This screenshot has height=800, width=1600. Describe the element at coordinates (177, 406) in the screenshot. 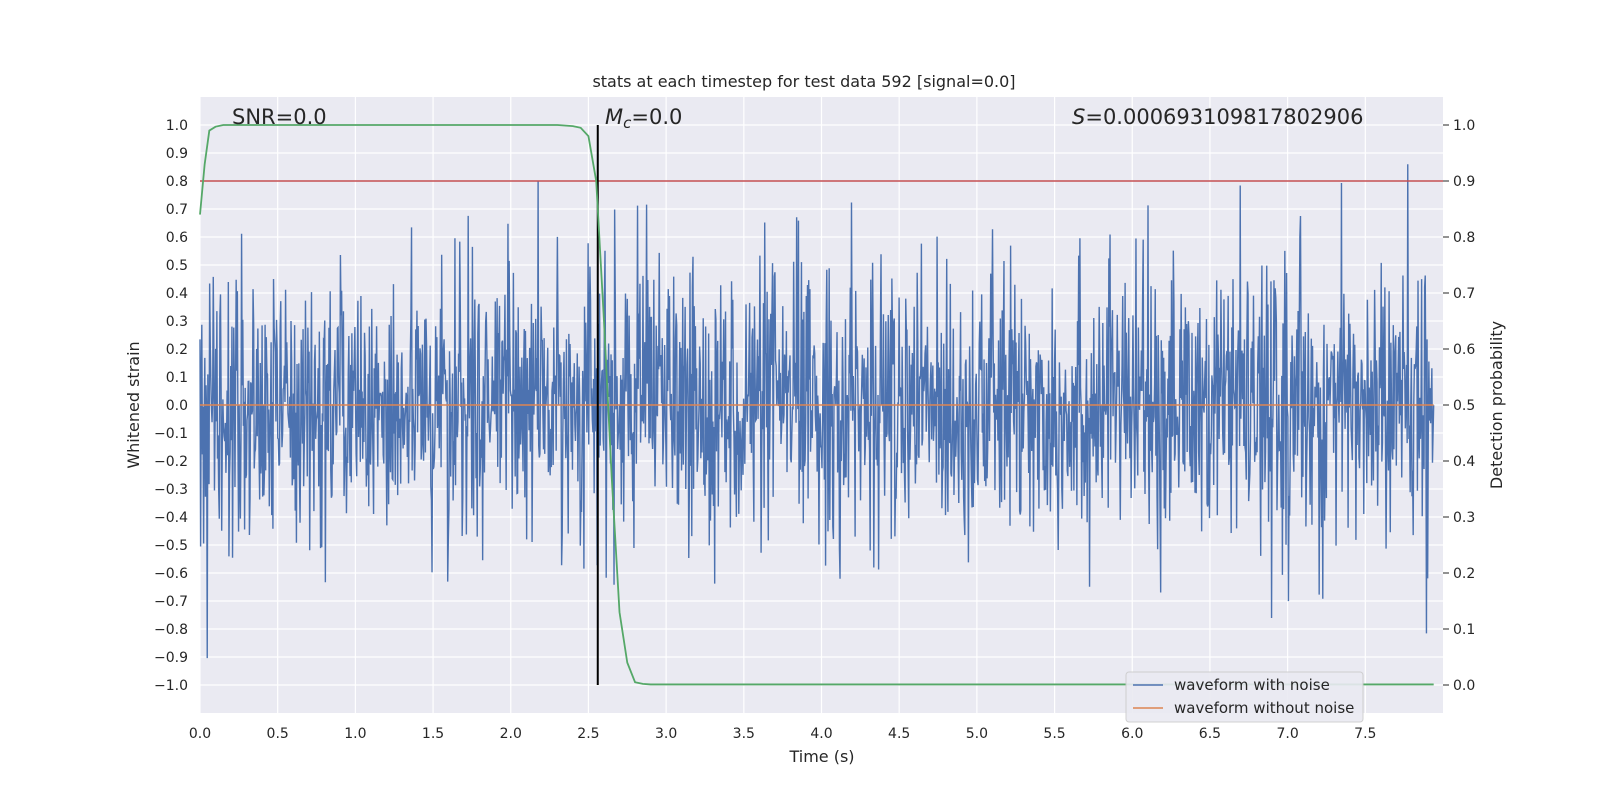

I see `y-tick-label: 0.0` at that location.